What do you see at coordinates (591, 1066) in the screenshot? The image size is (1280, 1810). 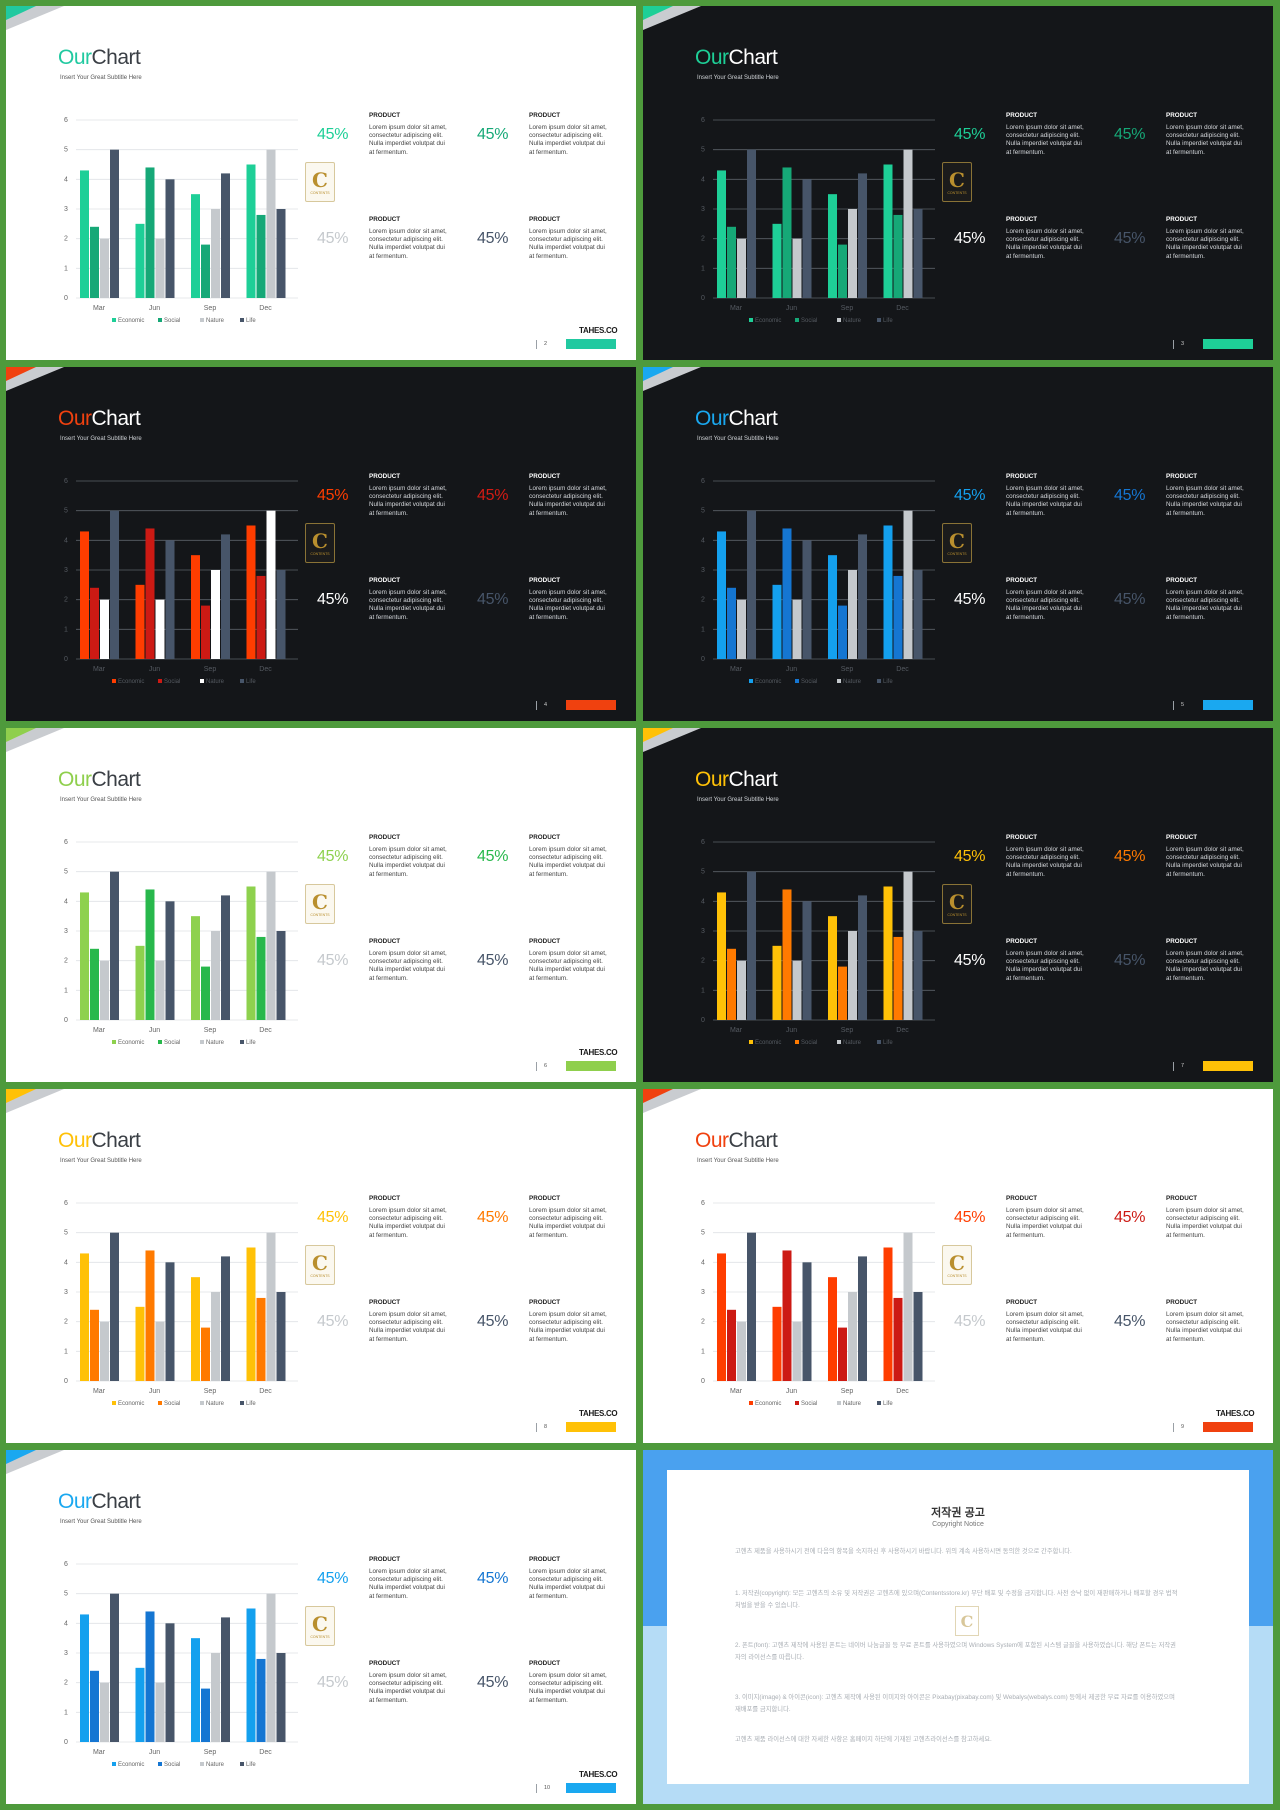 I see `footer-accent-bar` at bounding box center [591, 1066].